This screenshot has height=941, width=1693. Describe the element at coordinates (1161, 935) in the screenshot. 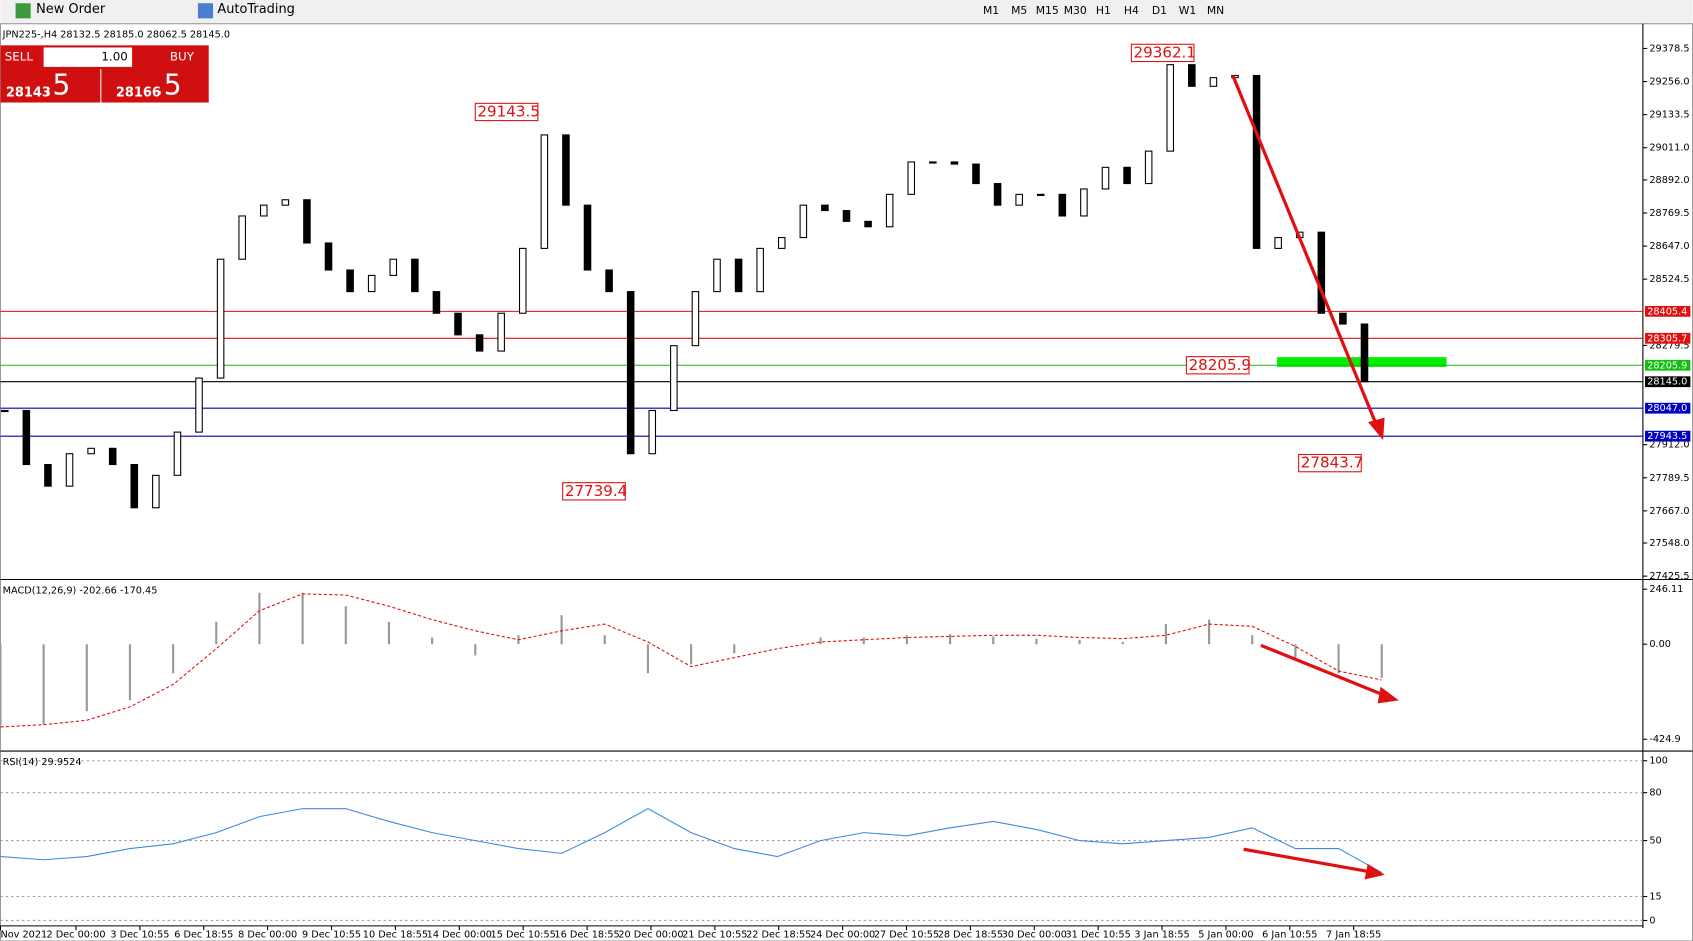

I see `x-tick-label: 3 Jan 18:55` at that location.